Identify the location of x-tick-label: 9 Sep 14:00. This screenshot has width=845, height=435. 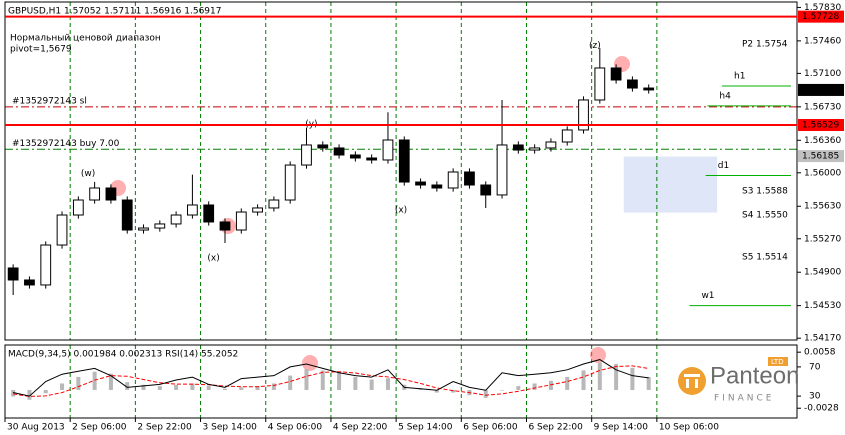
(621, 428).